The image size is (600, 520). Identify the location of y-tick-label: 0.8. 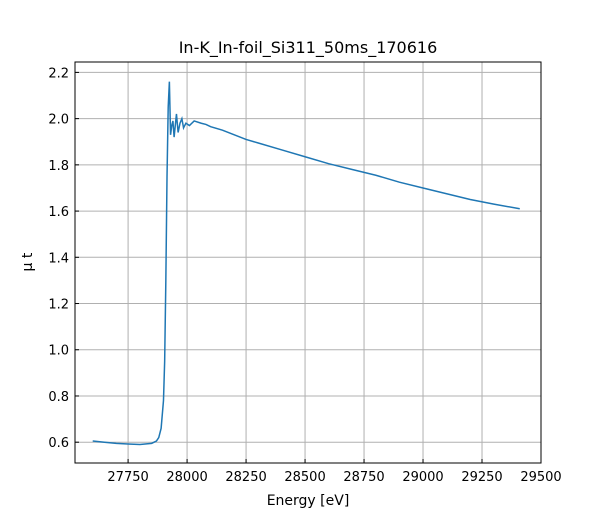
(58, 397).